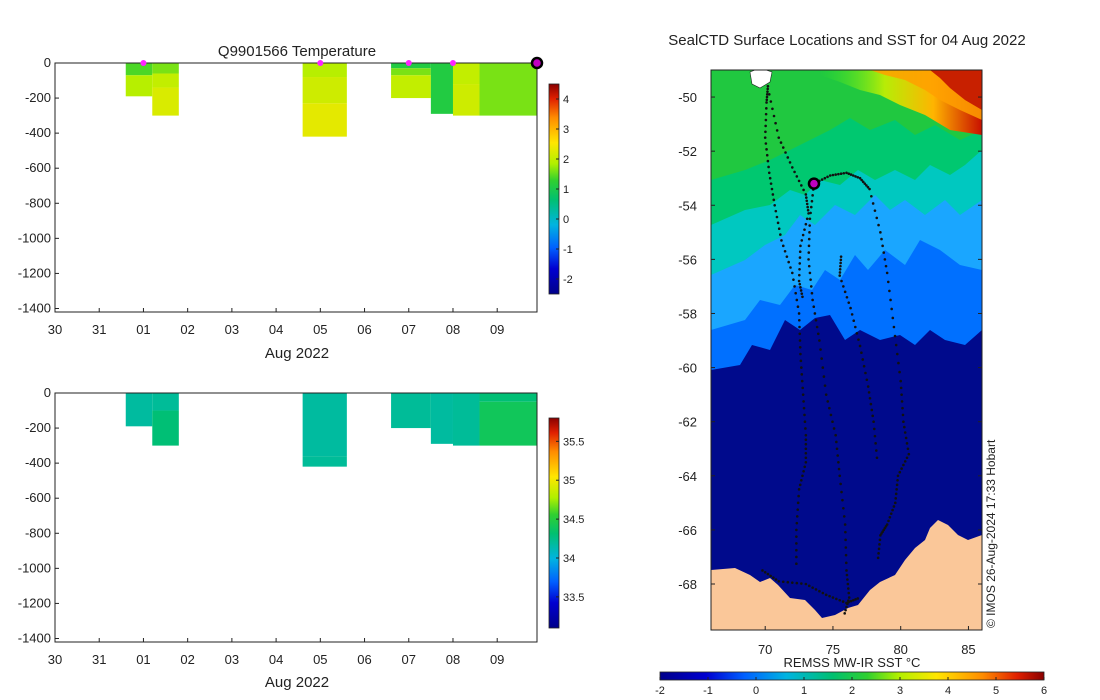 The image size is (1100, 700). I want to click on sst-red-patch, so click(956, 90).